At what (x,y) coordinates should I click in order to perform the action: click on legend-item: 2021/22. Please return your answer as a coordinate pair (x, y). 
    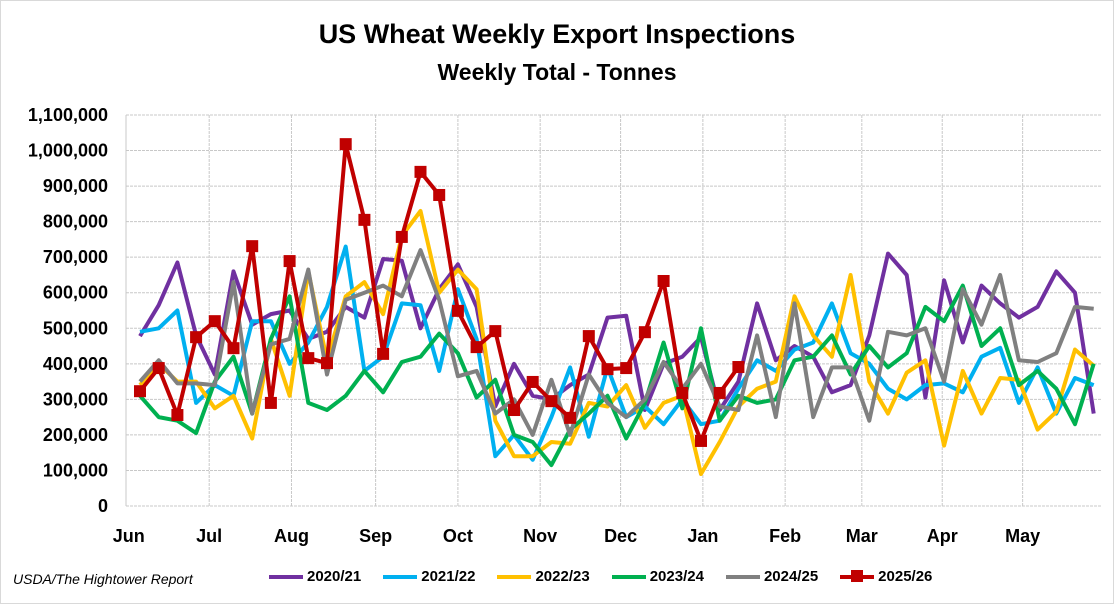
    Looking at the image, I should click on (429, 576).